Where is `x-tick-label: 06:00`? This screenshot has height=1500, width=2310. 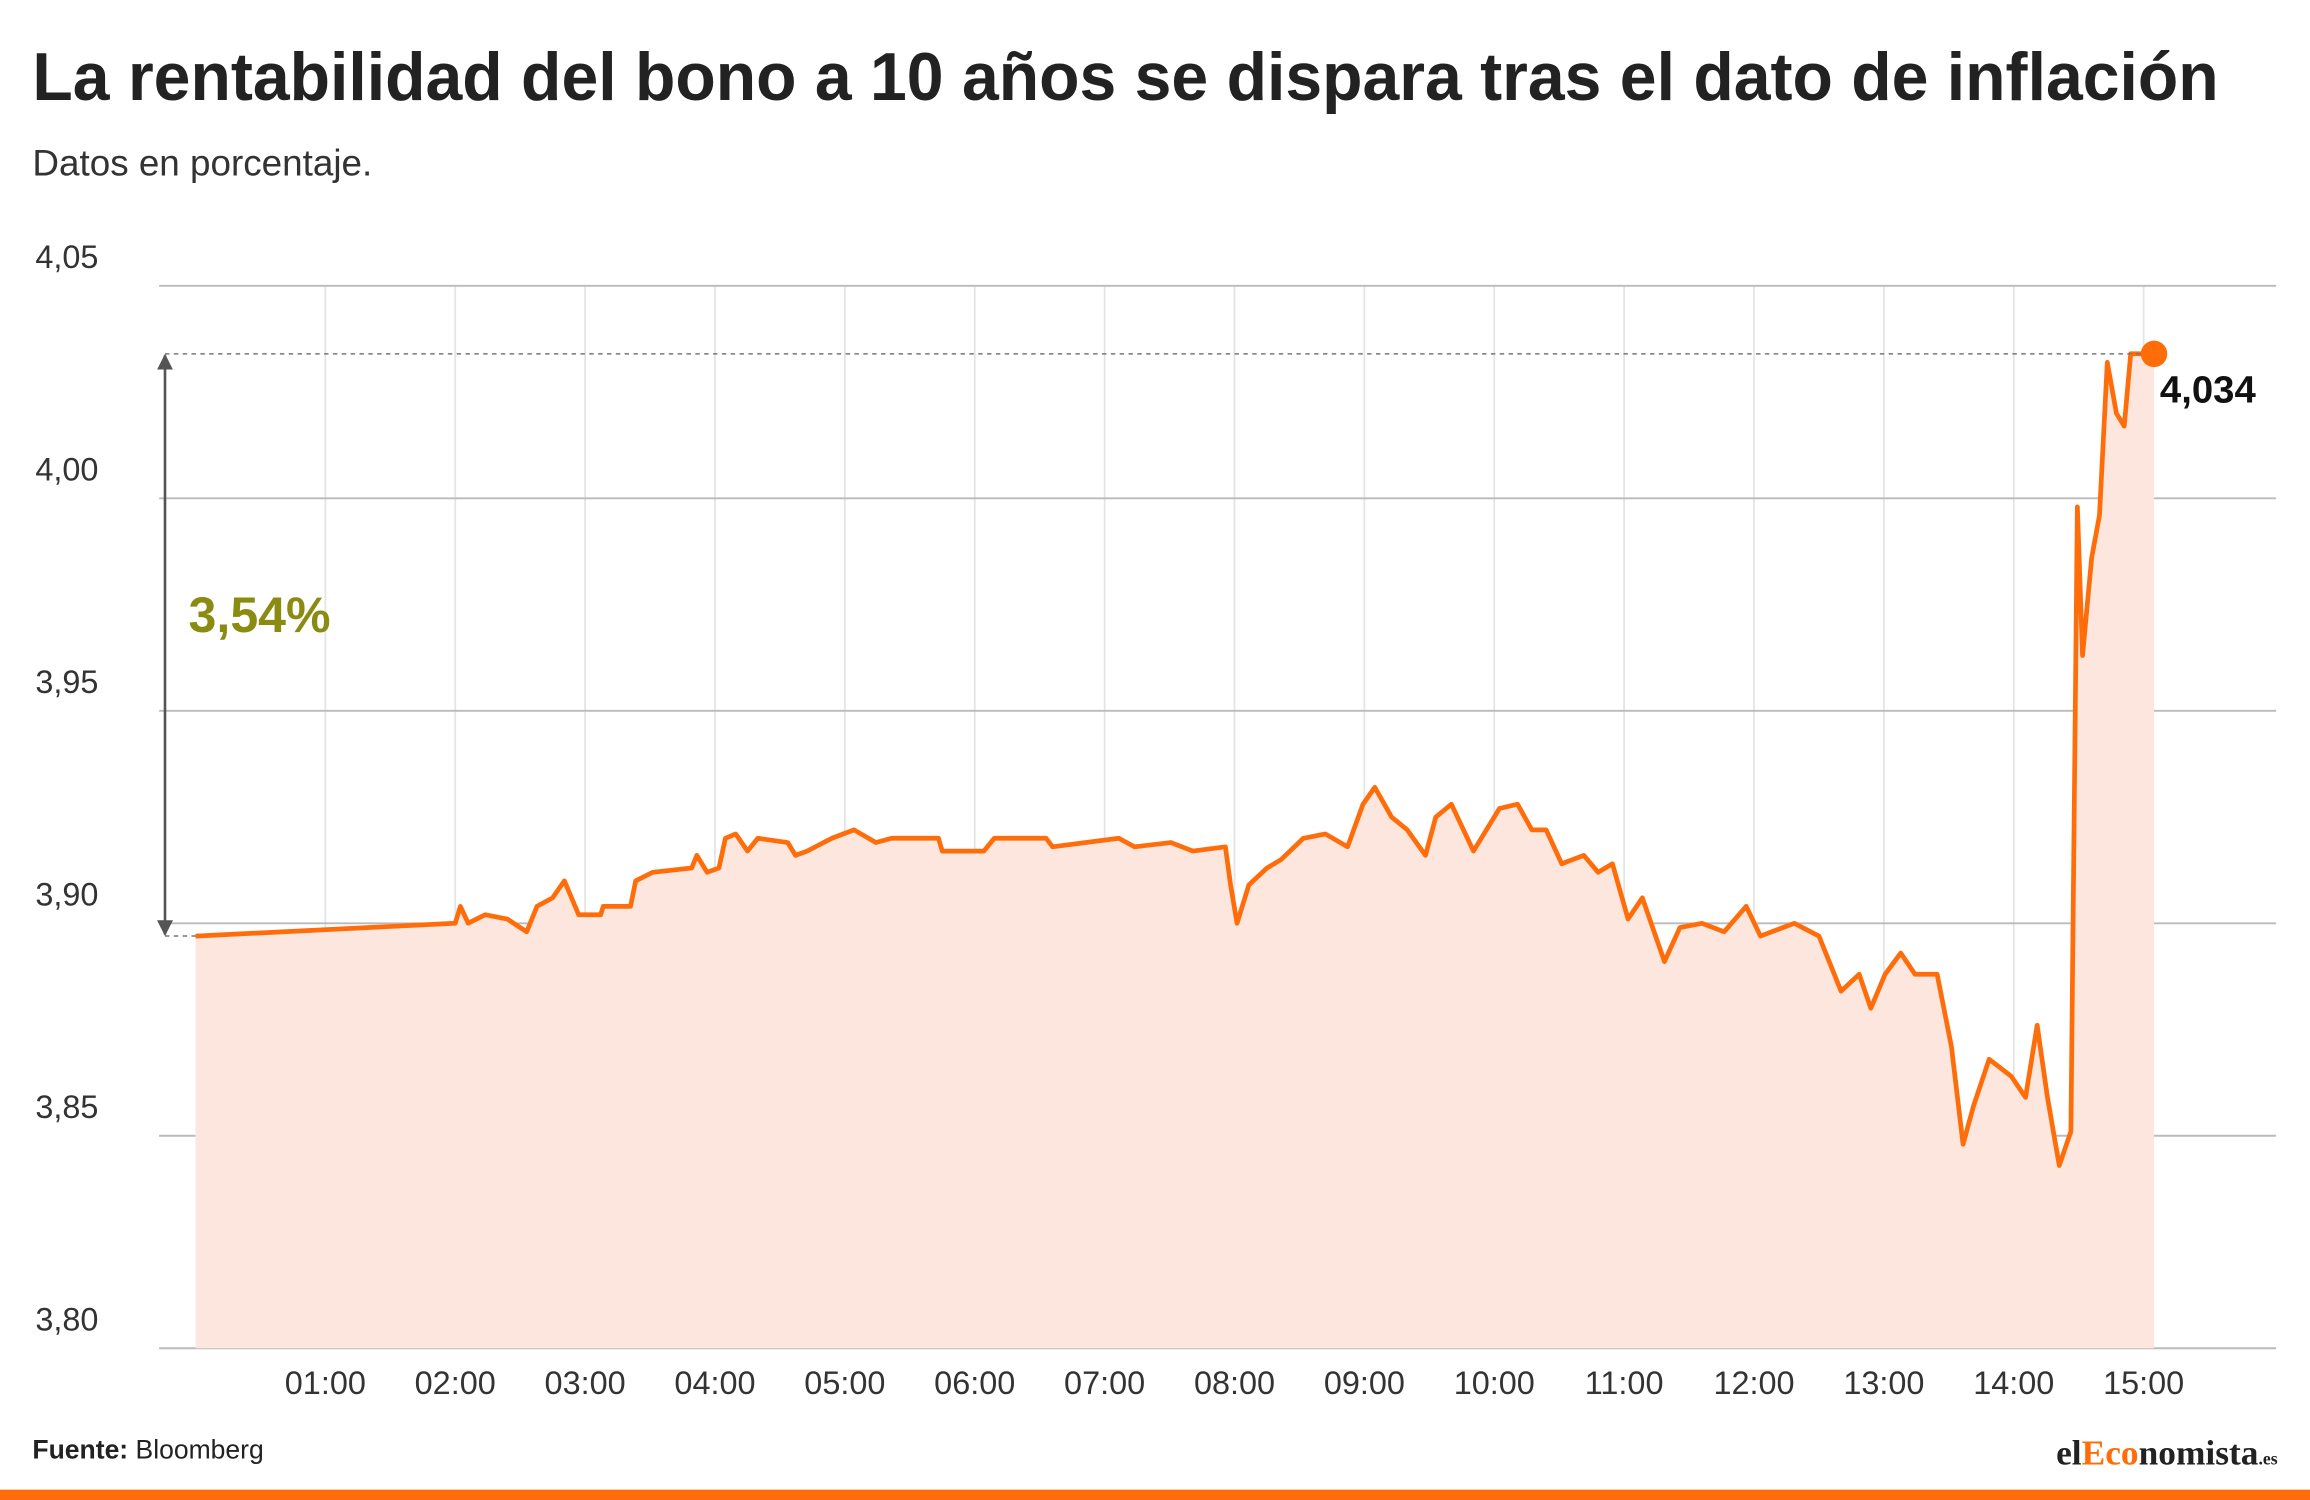 x-tick-label: 06:00 is located at coordinates (974, 1383).